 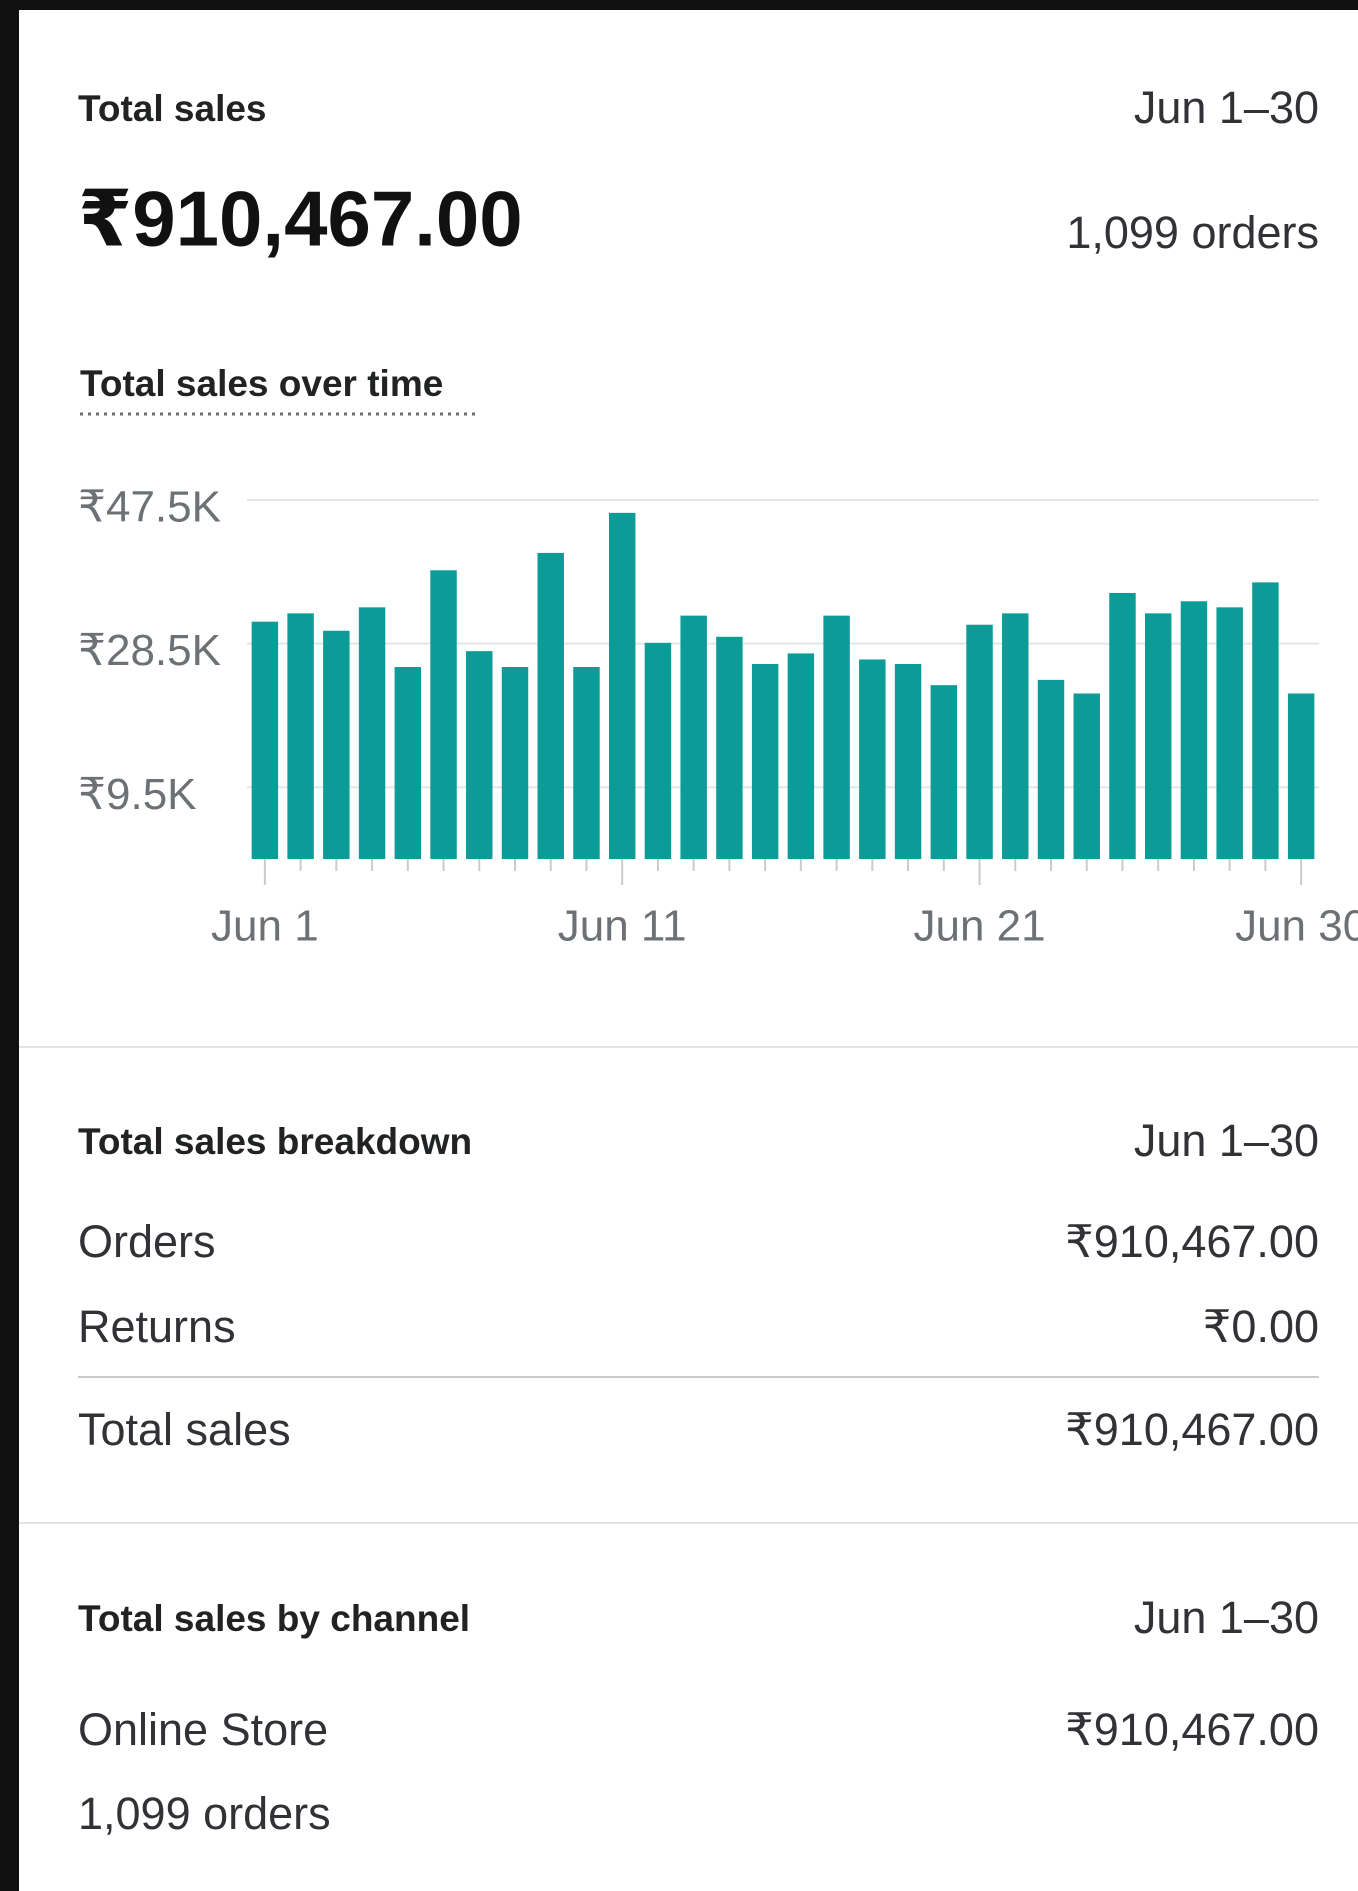 What do you see at coordinates (1296, 926) in the screenshot?
I see `x-tick-label: Jun 30` at bounding box center [1296, 926].